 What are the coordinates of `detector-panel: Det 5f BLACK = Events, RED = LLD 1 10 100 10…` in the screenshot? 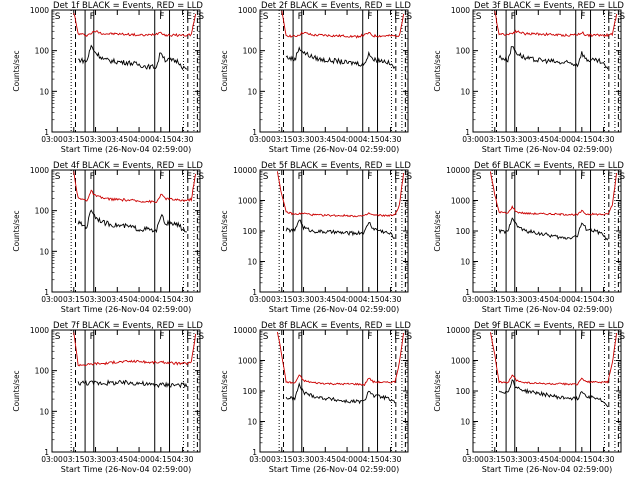 It's located at (316, 237).